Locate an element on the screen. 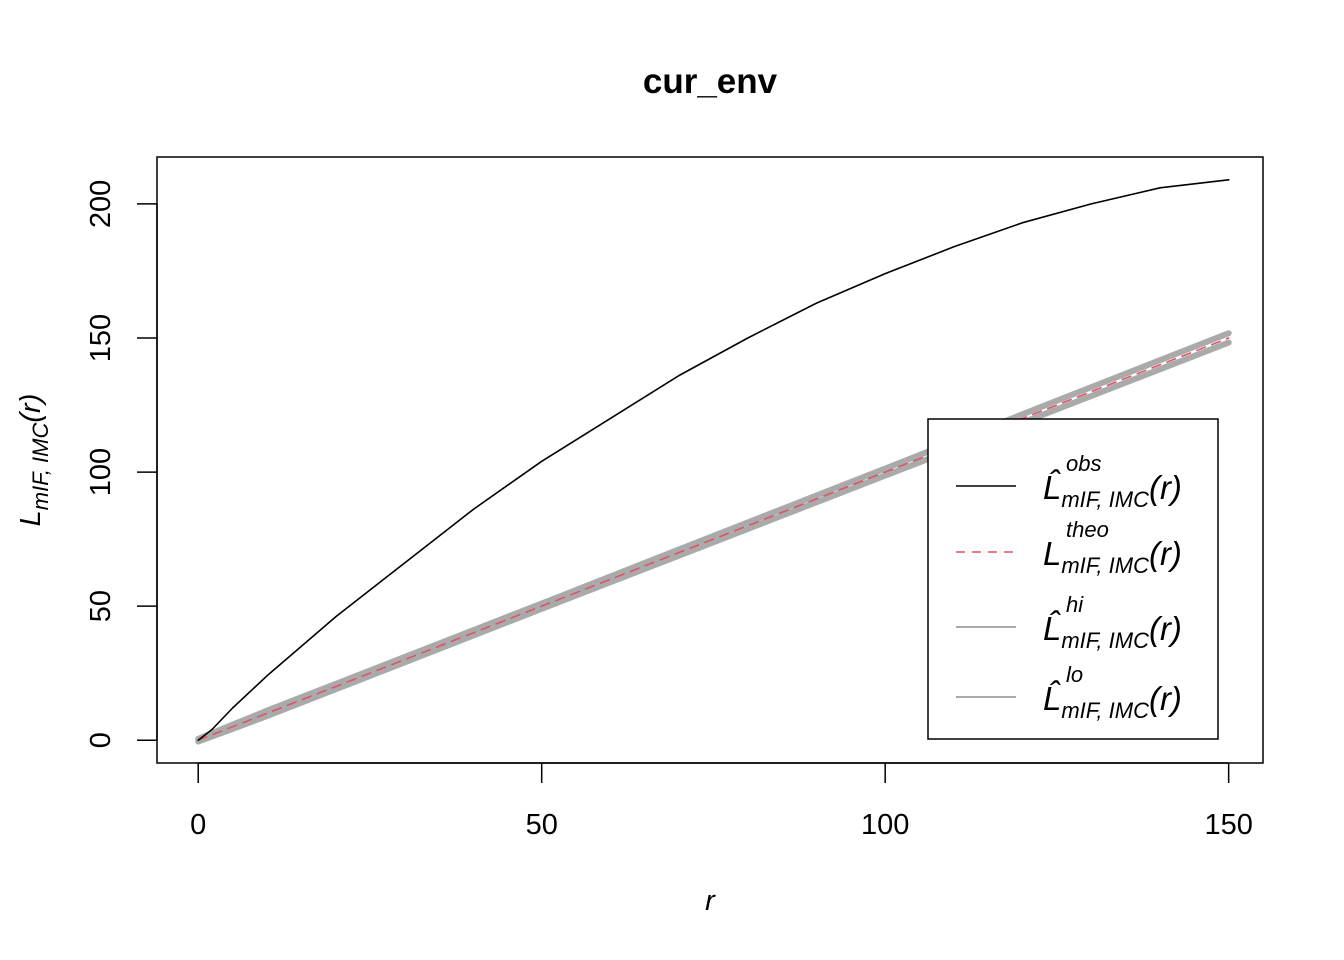 The width and height of the screenshot is (1344, 960). x-axis: 0 50 100 150 is located at coordinates (721, 801).